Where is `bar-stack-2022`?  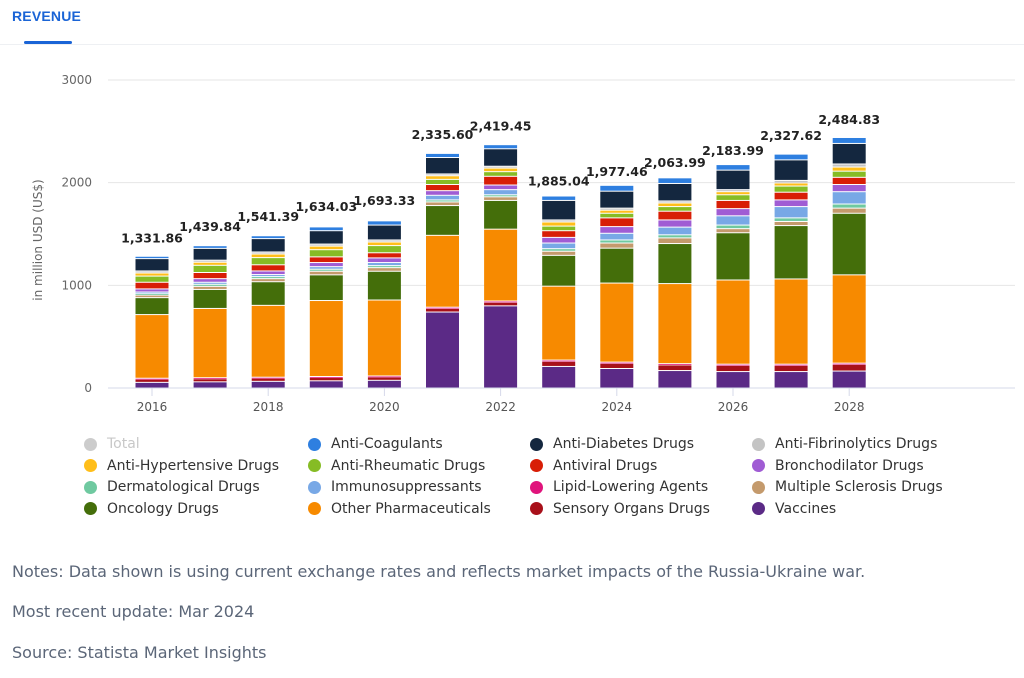
bar-stack-2022 is located at coordinates (501, 266).